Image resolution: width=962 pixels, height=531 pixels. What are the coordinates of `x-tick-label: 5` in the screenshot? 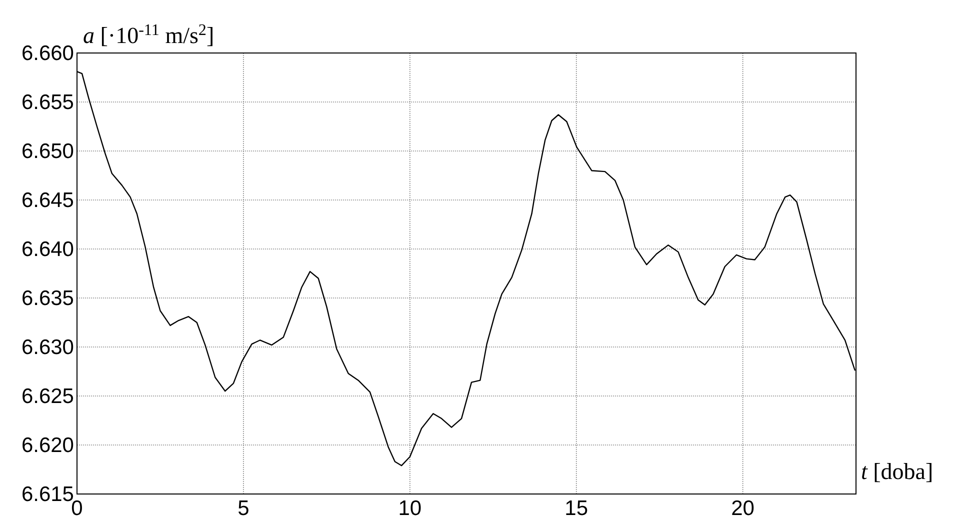 It's located at (244, 508).